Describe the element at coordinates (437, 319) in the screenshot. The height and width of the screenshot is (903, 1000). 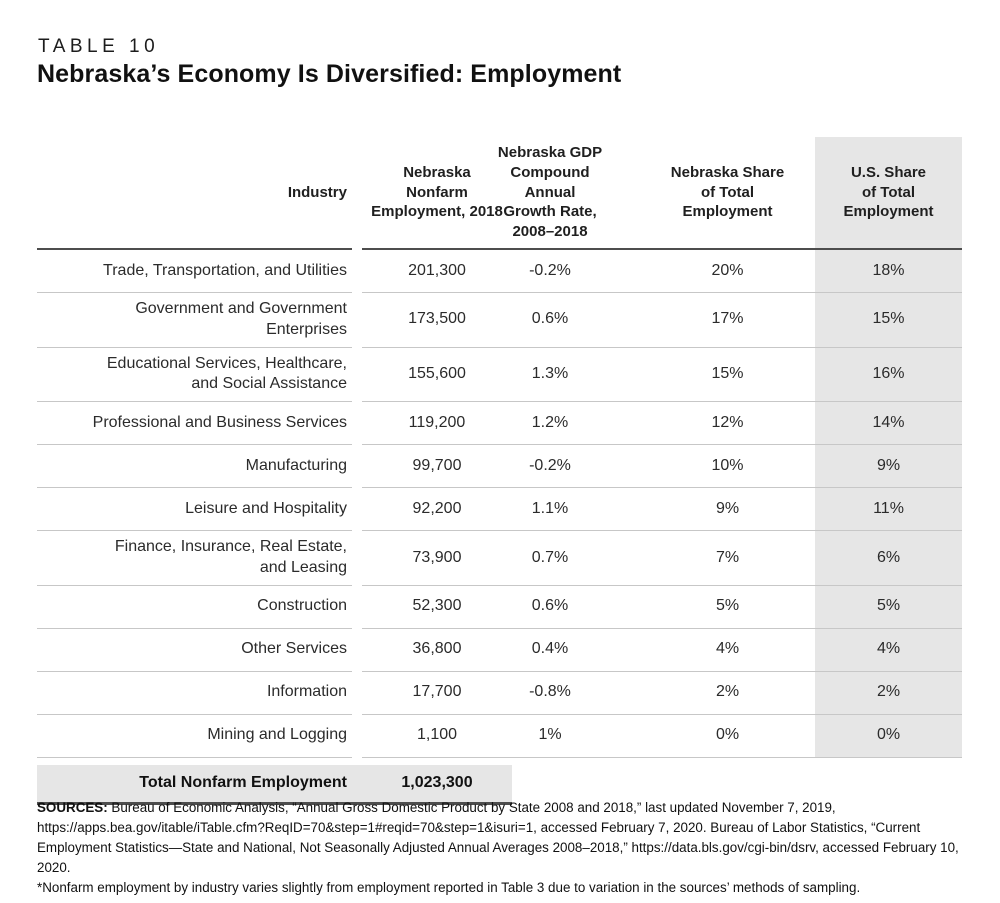
I see `employment-cell: 173,500` at that location.